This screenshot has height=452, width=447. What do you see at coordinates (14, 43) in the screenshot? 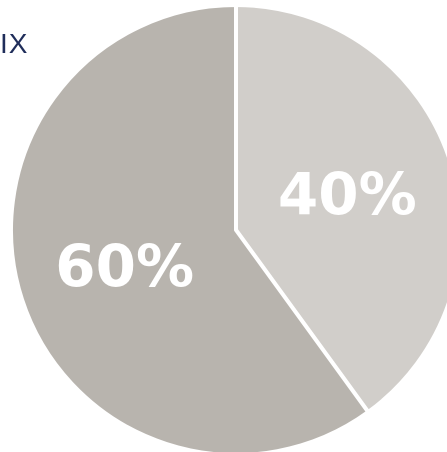
I see `partial-title-text: IX` at bounding box center [14, 43].